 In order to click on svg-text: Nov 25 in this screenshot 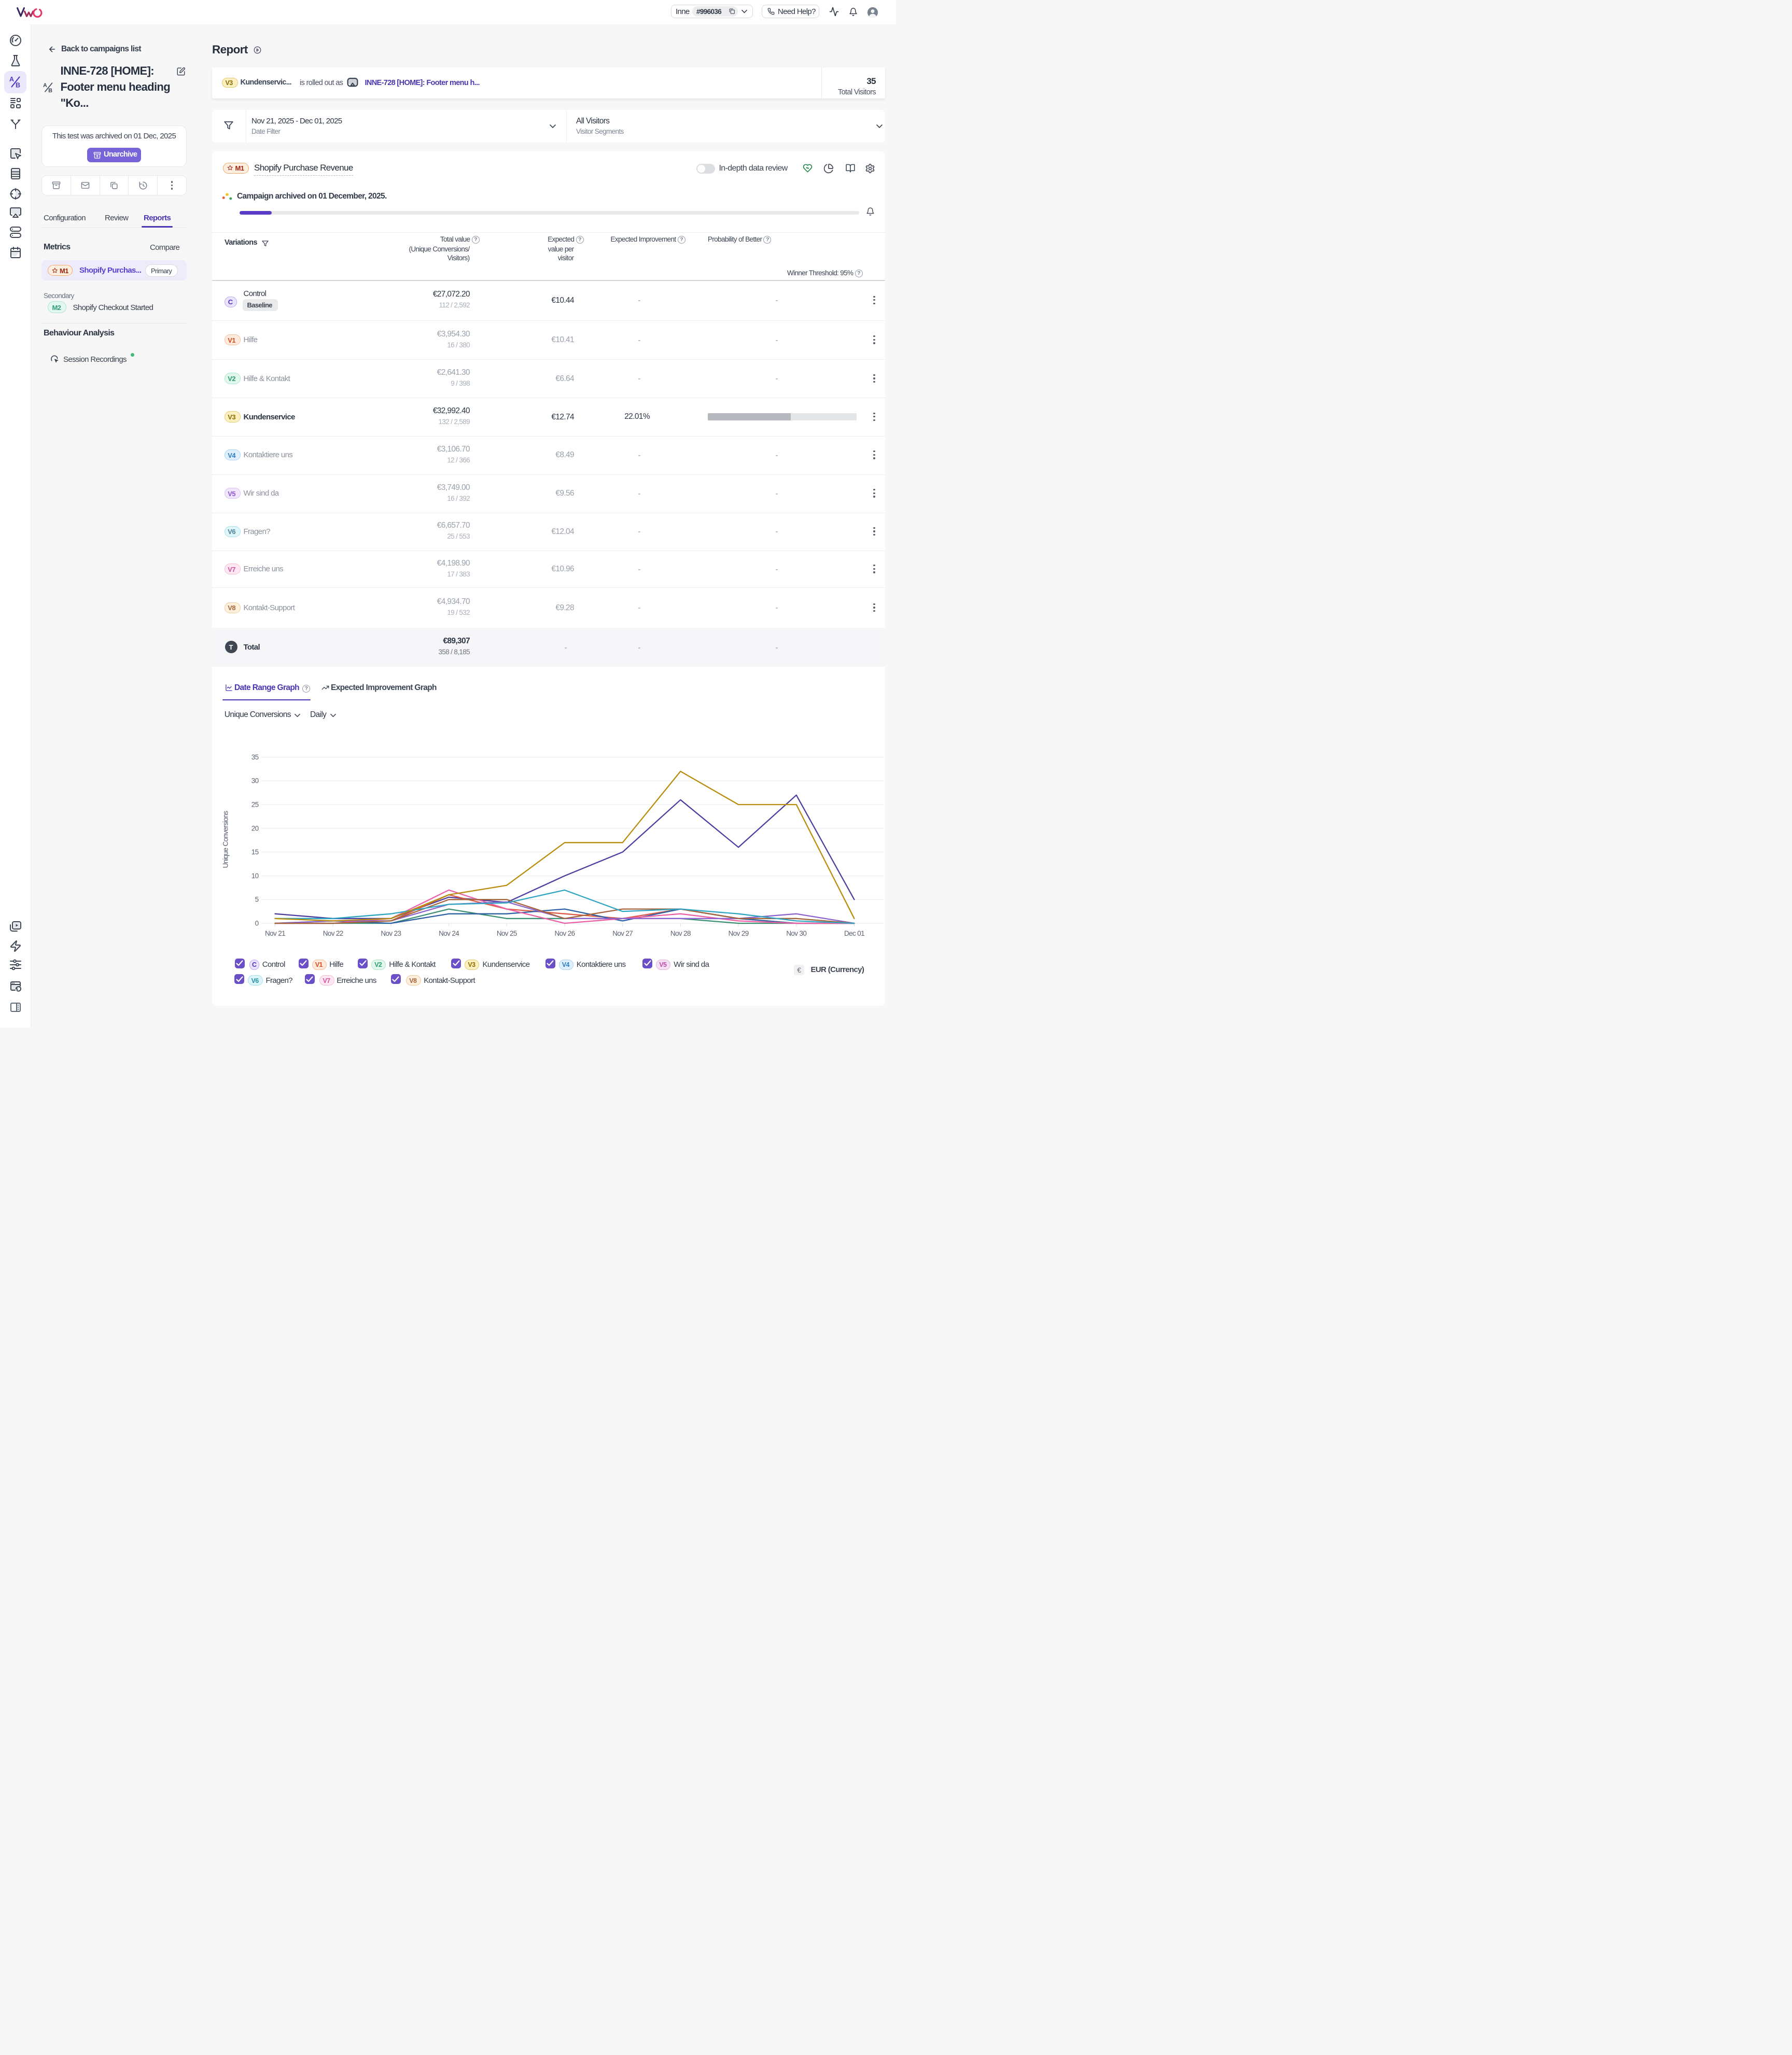, I will do `click(506, 933)`.